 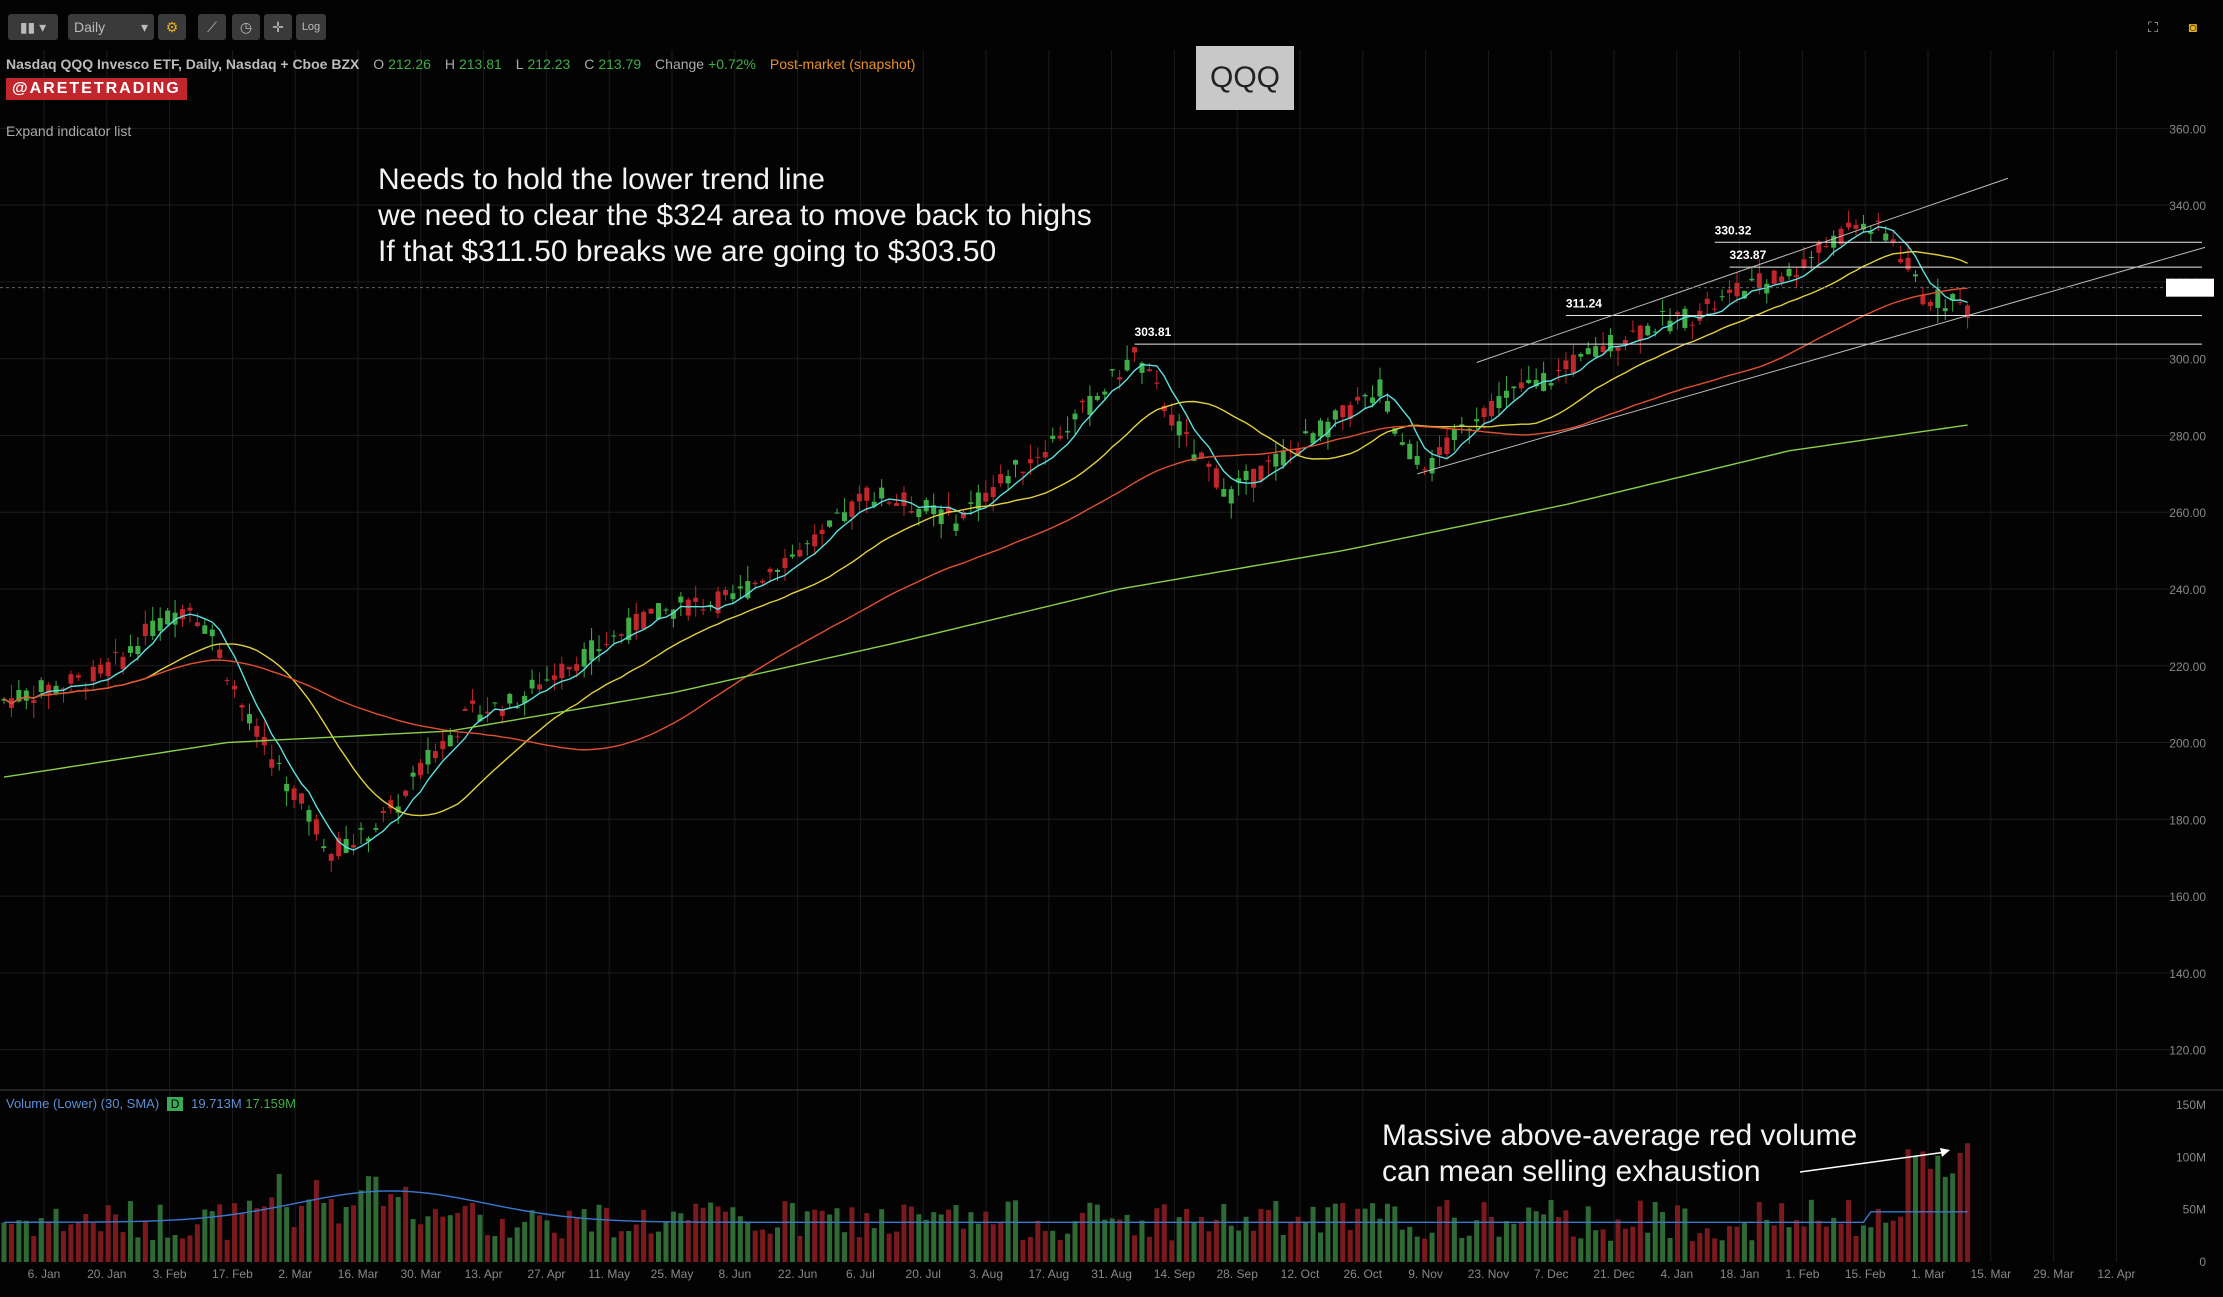 I want to click on log-scale-button: Log, so click(x=311, y=27).